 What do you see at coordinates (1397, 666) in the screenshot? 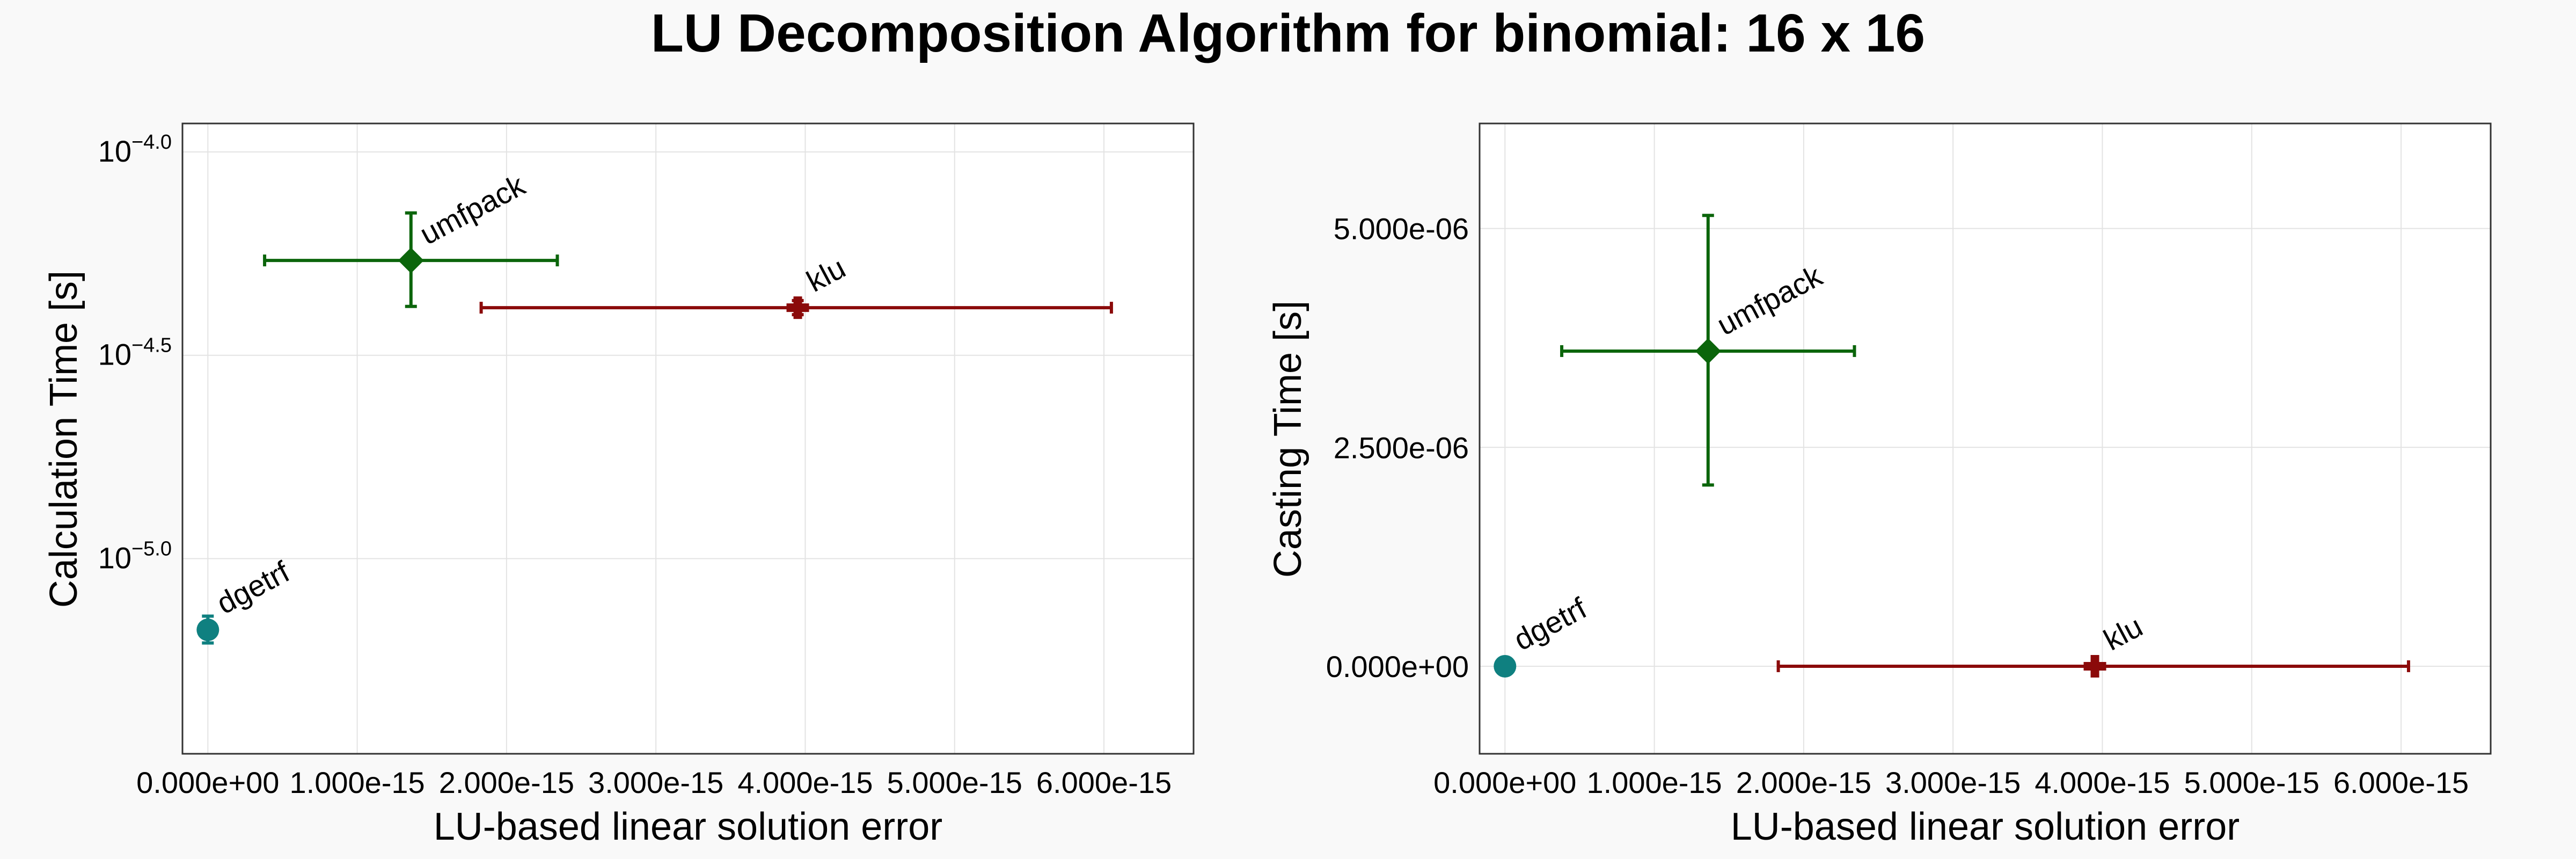
I see `y-tick-label: 0.000e+00` at bounding box center [1397, 666].